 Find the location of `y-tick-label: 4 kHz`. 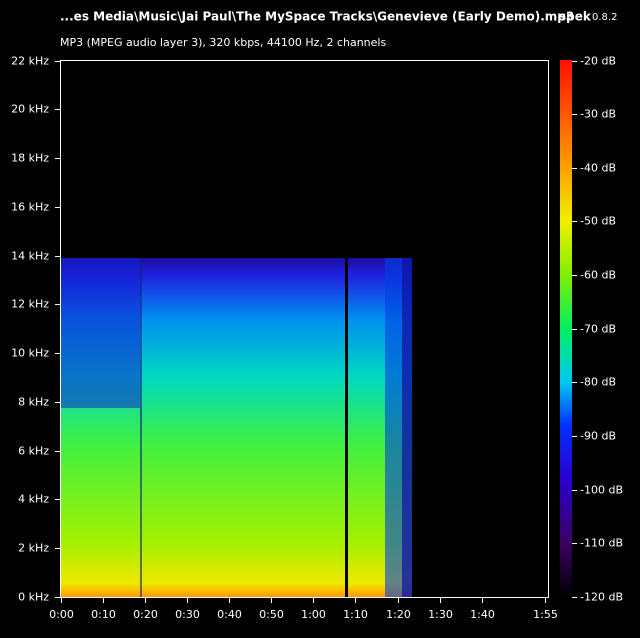

y-tick-label: 4 kHz is located at coordinates (33, 499).